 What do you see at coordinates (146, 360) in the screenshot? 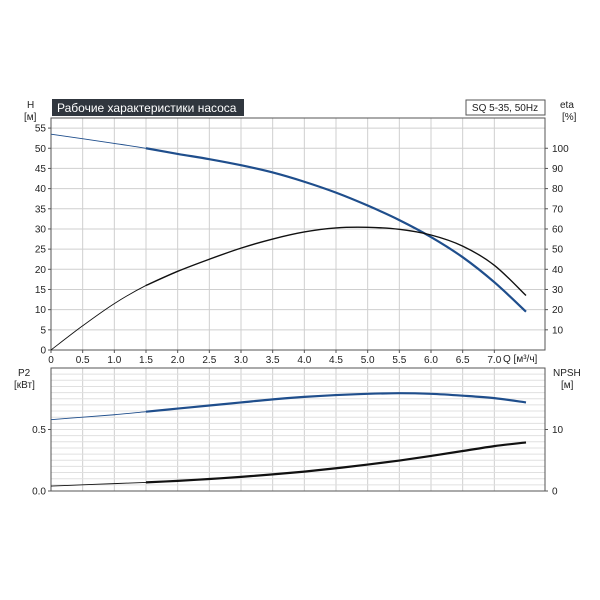
I see `x-tick-label: 1.5` at bounding box center [146, 360].